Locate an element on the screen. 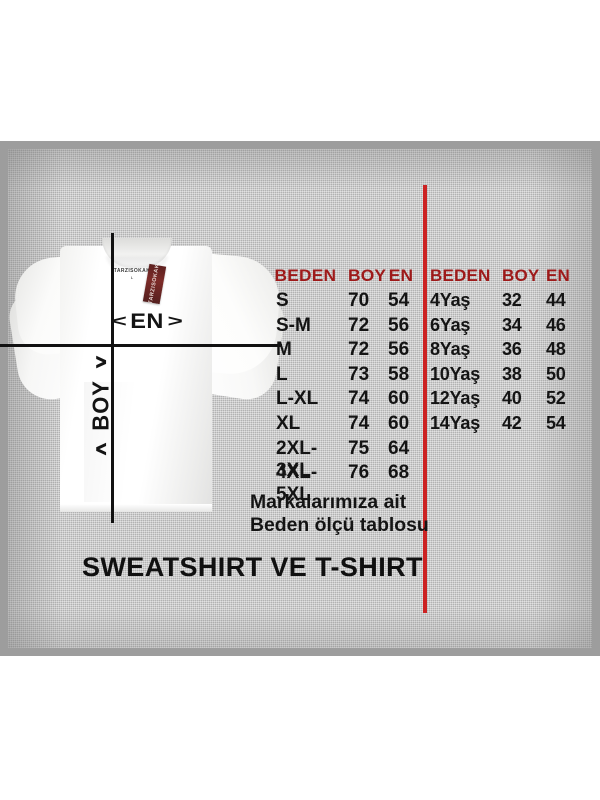 The height and width of the screenshot is (800, 600). table-row: S 70 54 is located at coordinates (349, 302).